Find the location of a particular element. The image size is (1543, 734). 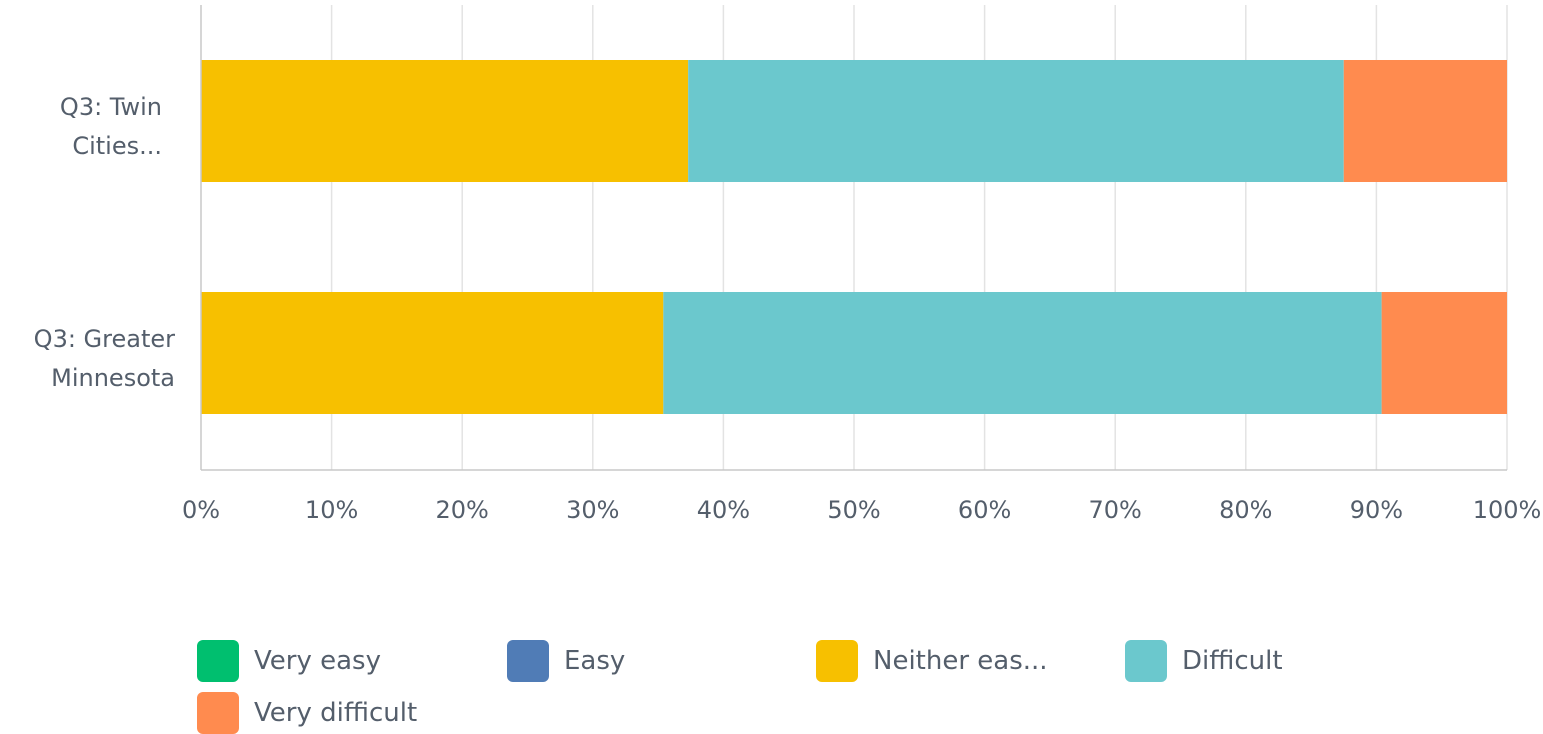

legend-swatch-very-difficult is located at coordinates (218, 713).